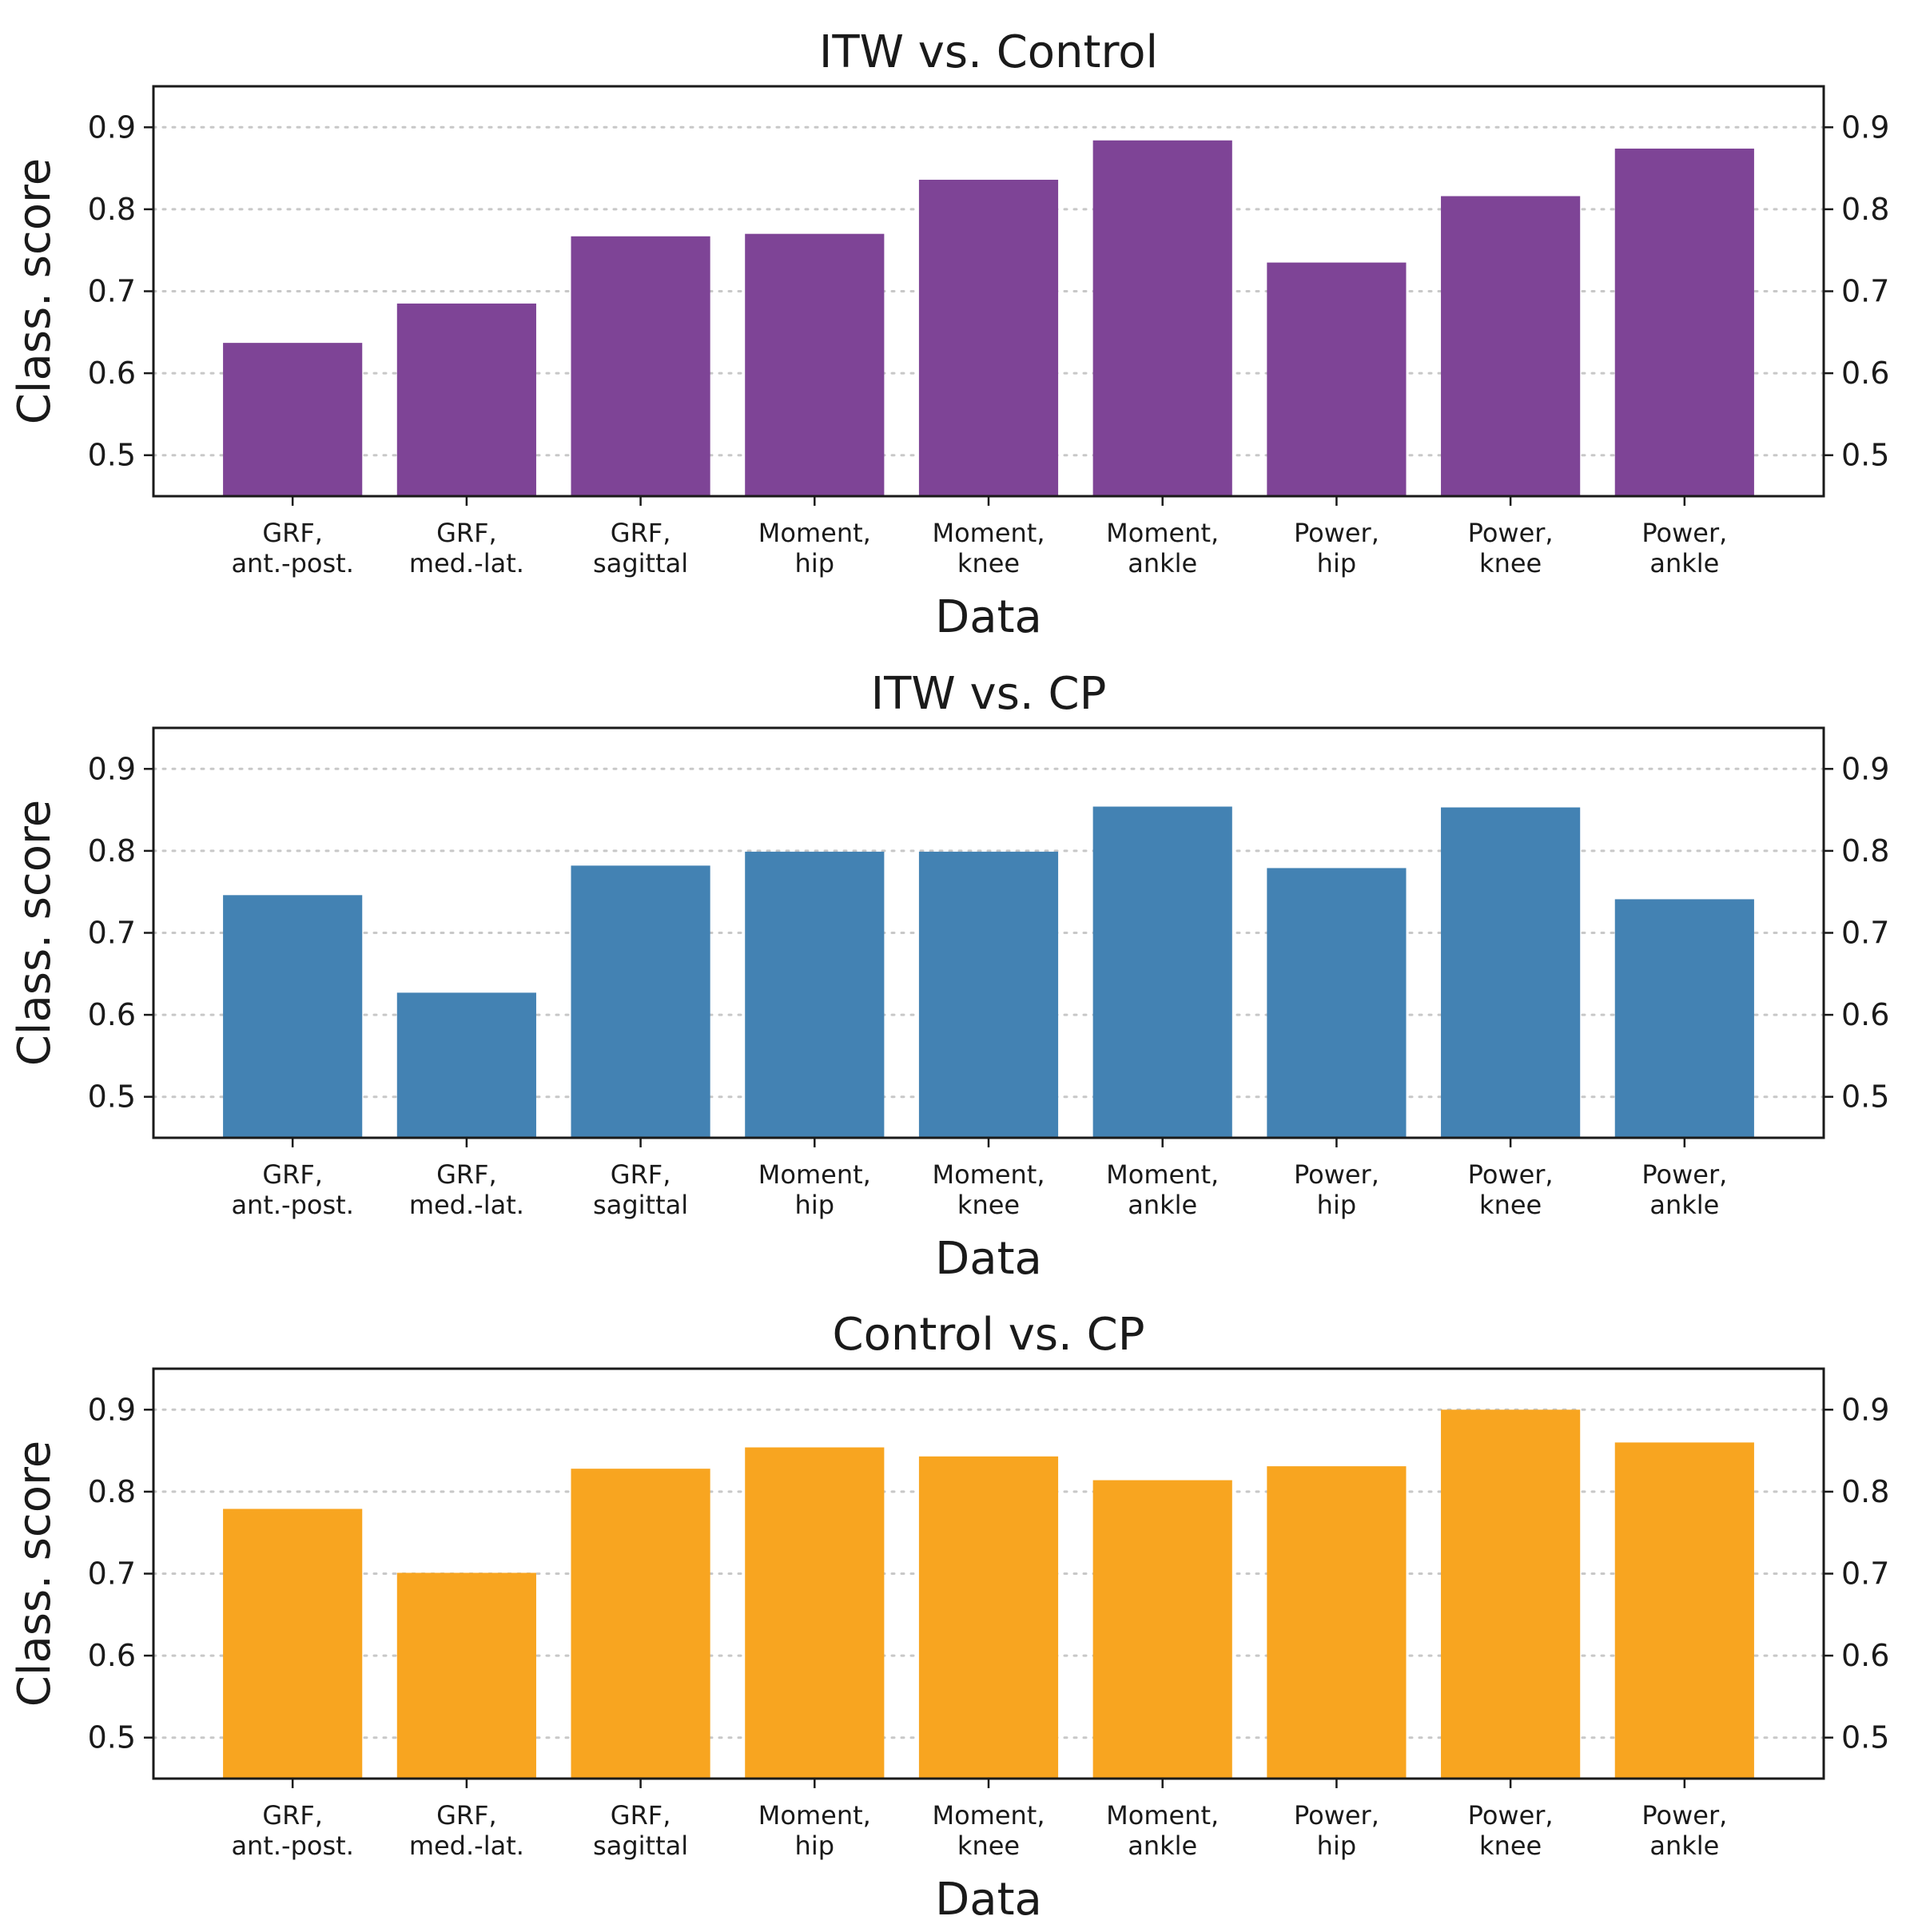  Describe the element at coordinates (1865, 209) in the screenshot. I see `y-tick-label-right: 0.8` at that location.